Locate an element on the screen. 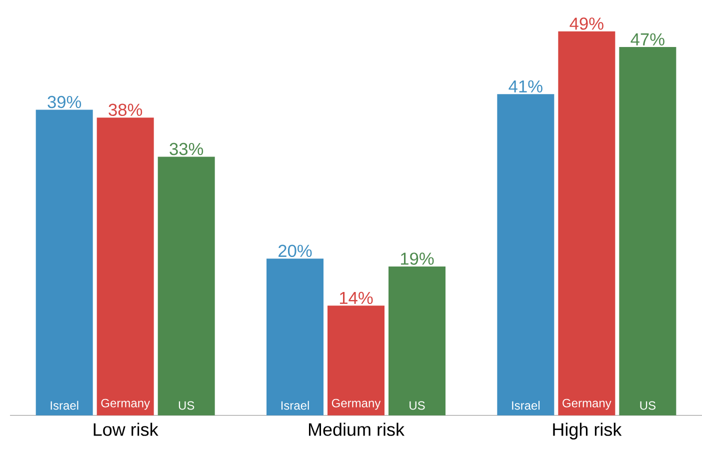  data-label: 39% is located at coordinates (65, 102).